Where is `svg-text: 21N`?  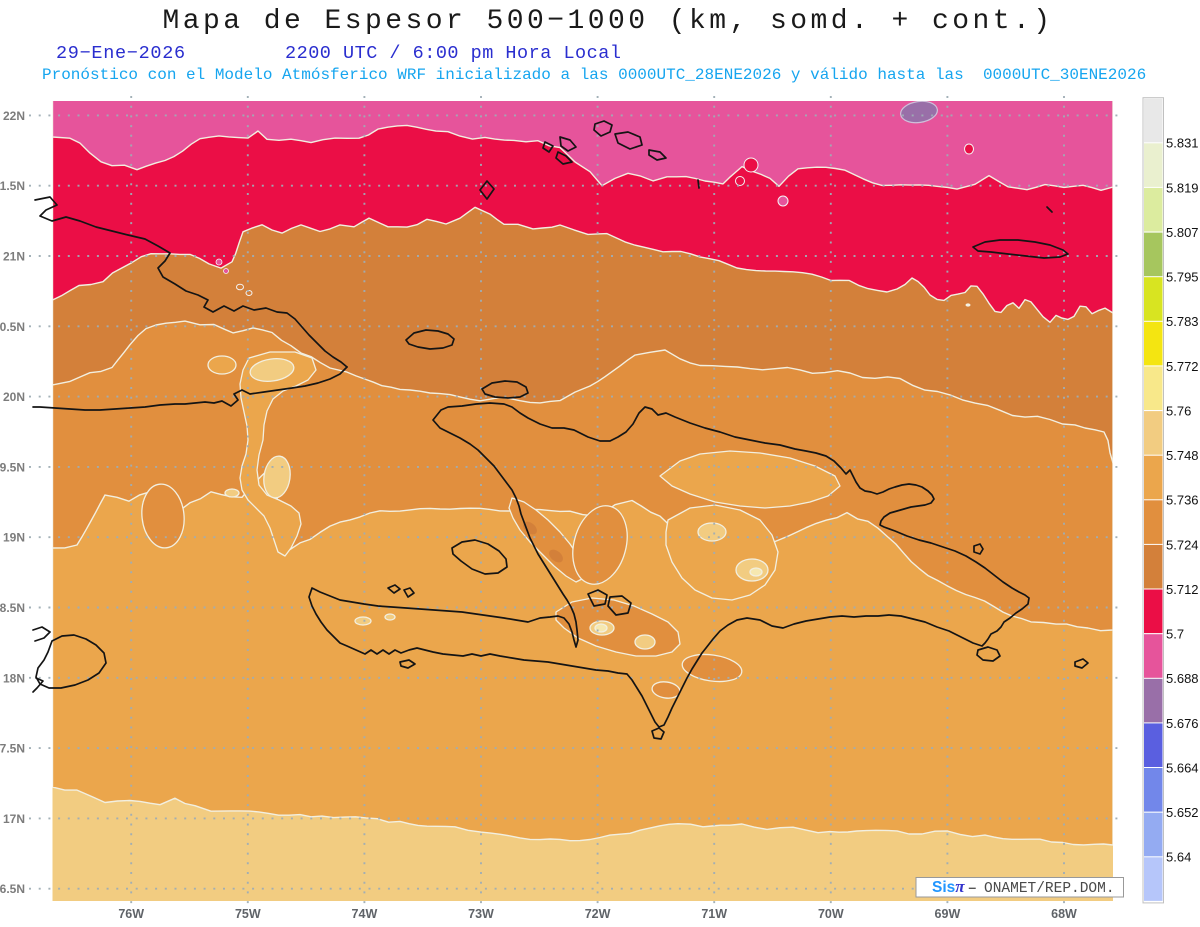 svg-text: 21N is located at coordinates (14, 257).